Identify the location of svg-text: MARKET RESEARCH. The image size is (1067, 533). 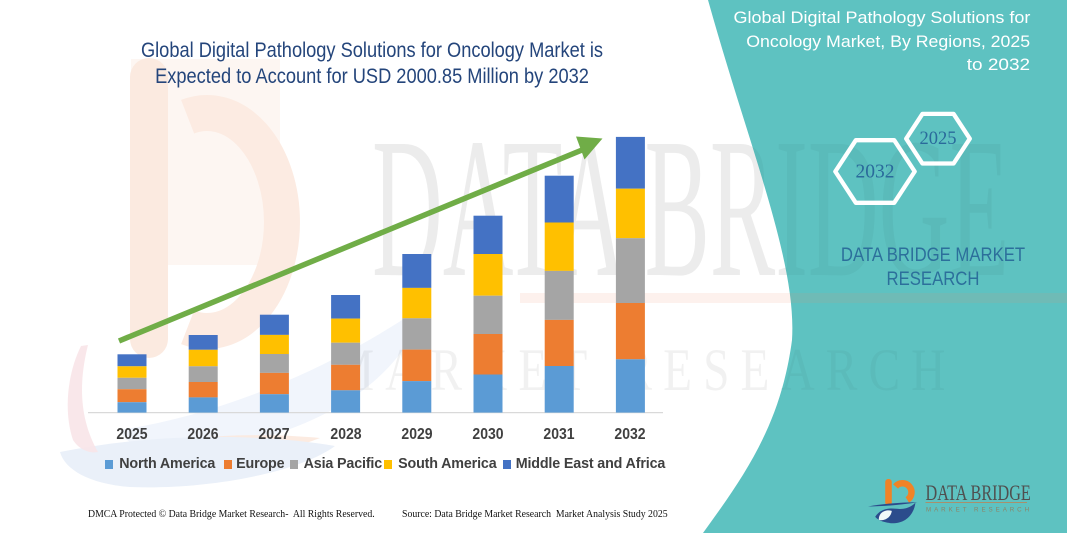
(979, 509).